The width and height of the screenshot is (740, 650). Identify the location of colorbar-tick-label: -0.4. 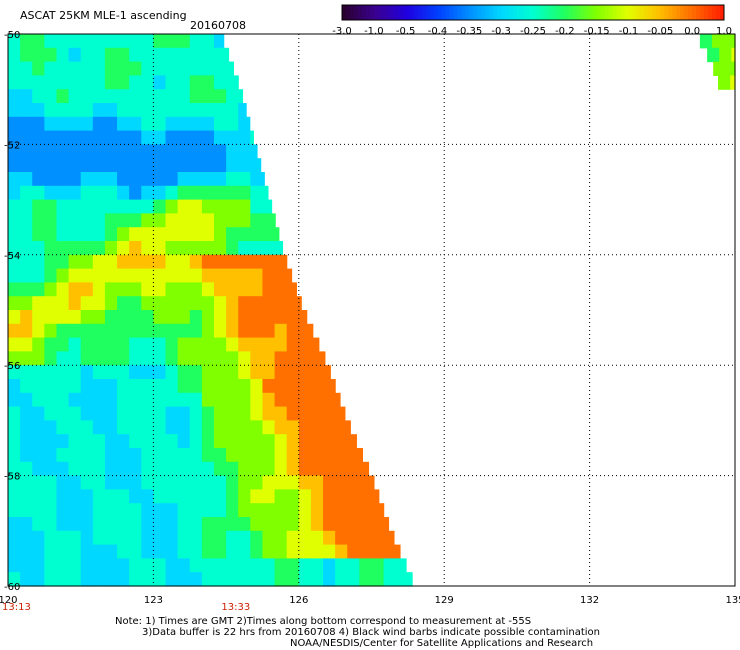
(438, 31).